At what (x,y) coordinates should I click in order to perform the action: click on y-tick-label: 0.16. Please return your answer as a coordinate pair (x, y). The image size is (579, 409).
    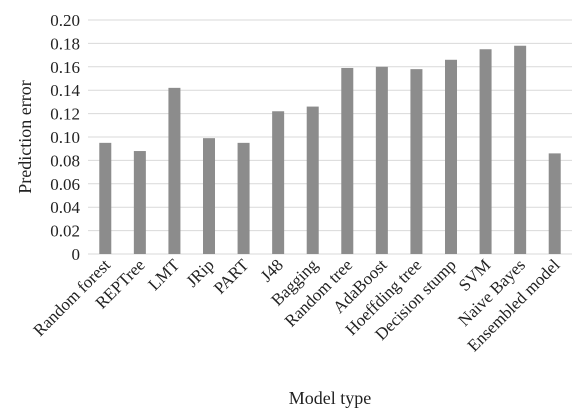
    Looking at the image, I should click on (65, 67).